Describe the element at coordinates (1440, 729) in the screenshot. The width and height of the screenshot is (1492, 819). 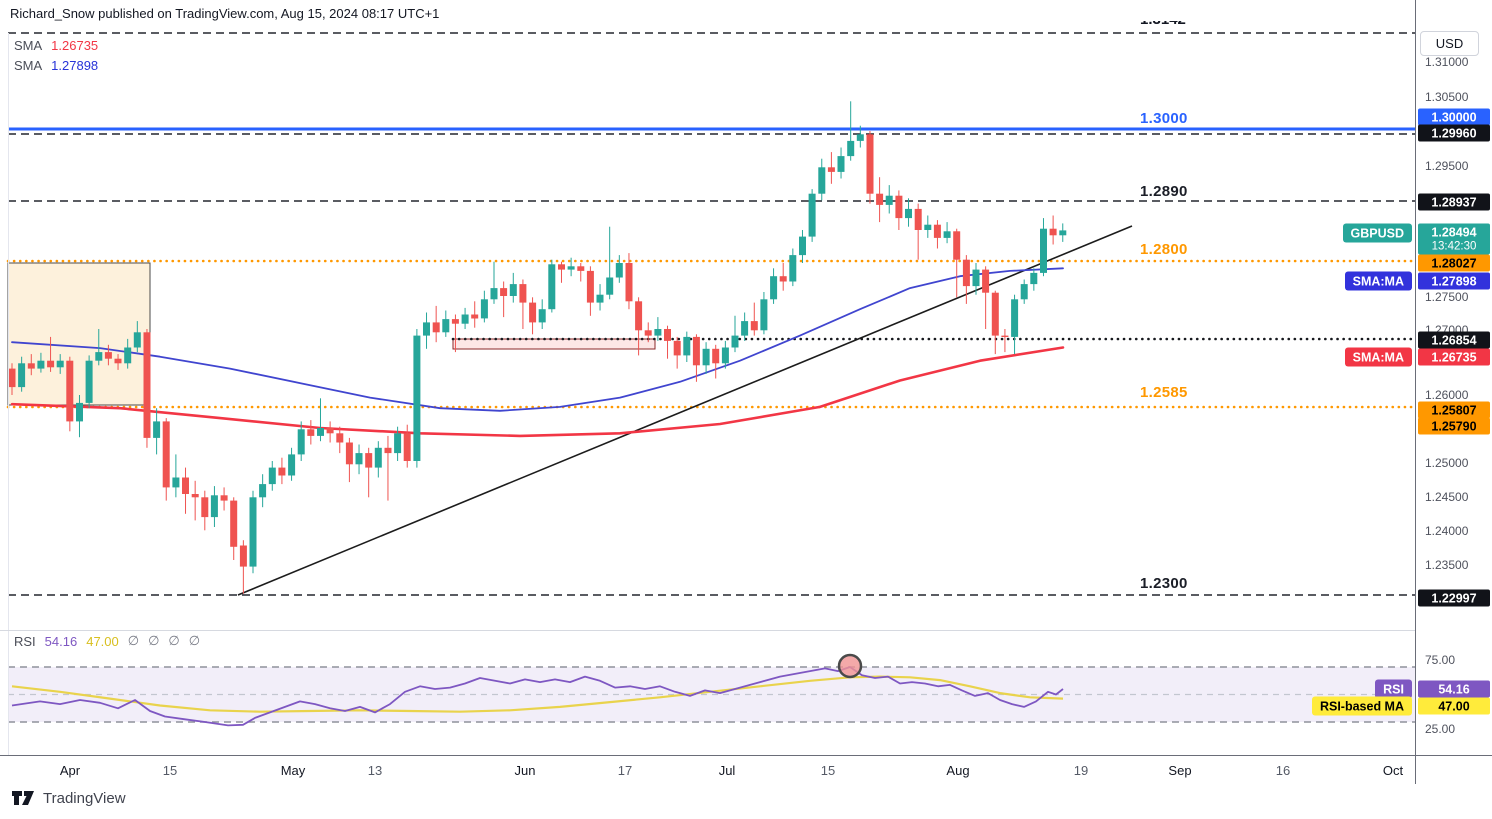
I see `price-scale-tick: 25.00` at that location.